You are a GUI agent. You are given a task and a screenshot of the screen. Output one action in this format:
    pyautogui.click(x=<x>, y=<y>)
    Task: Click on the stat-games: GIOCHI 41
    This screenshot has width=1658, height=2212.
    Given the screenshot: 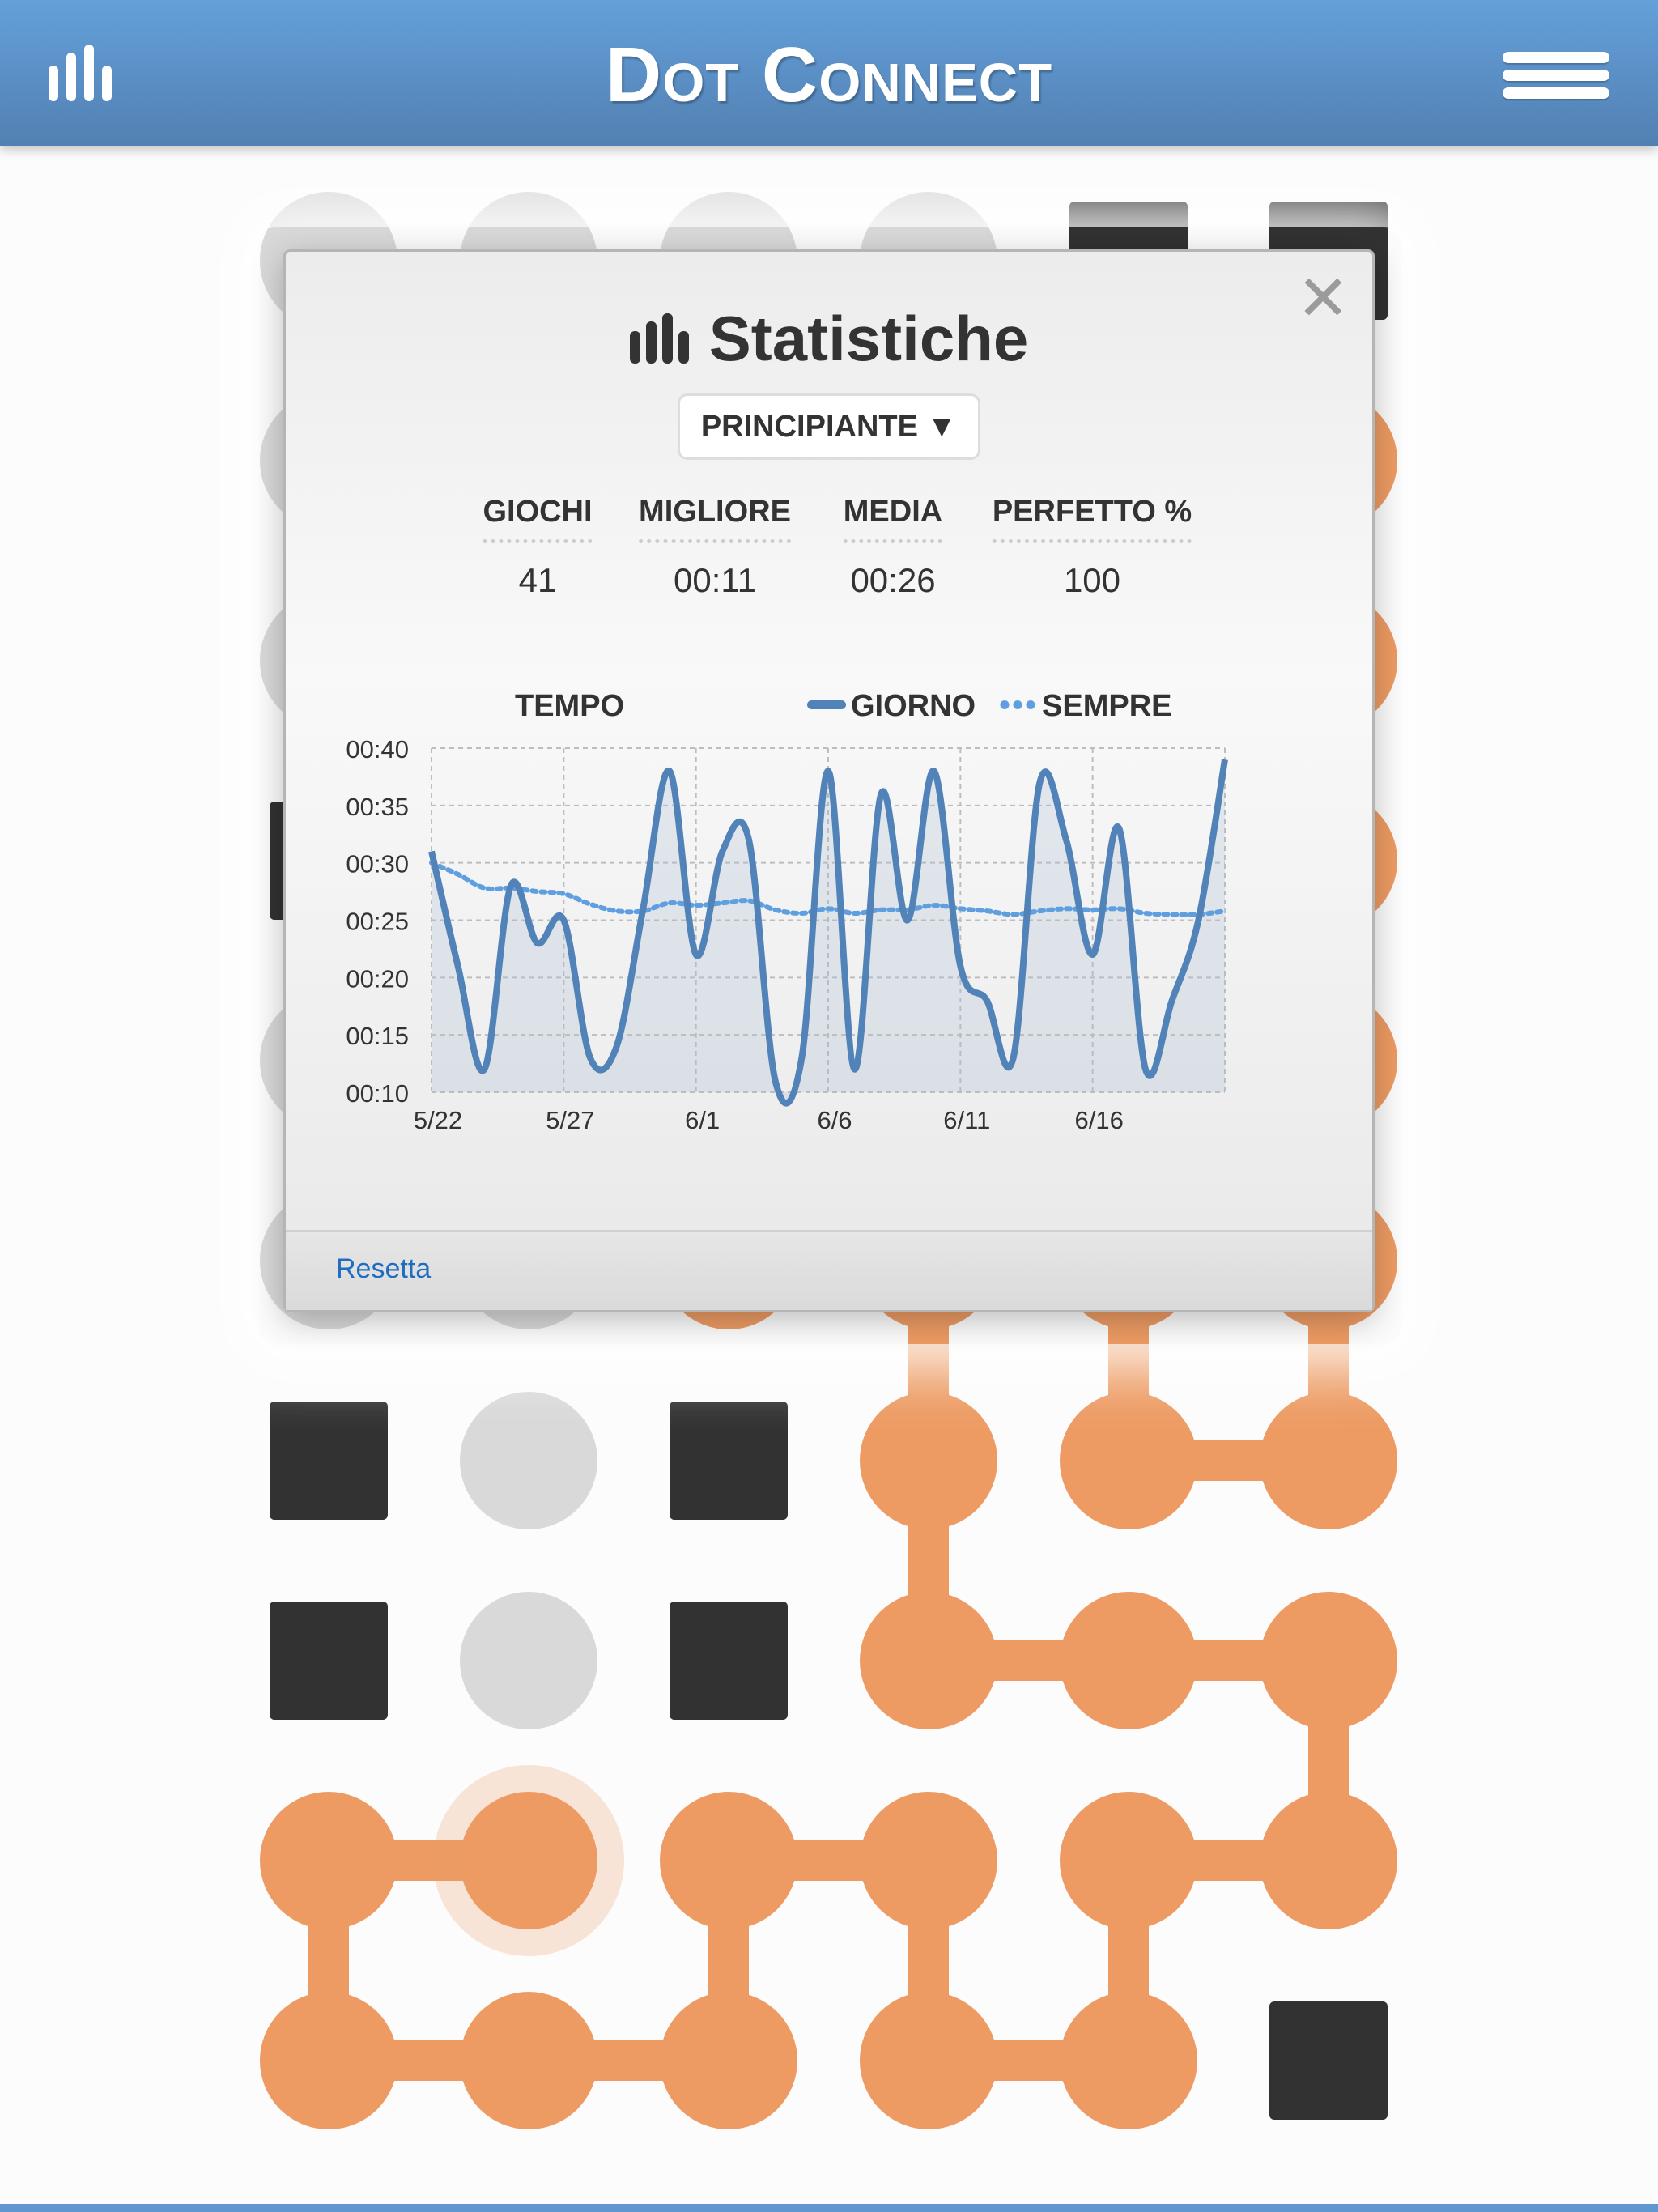 What is the action you would take?
    pyautogui.click(x=538, y=548)
    